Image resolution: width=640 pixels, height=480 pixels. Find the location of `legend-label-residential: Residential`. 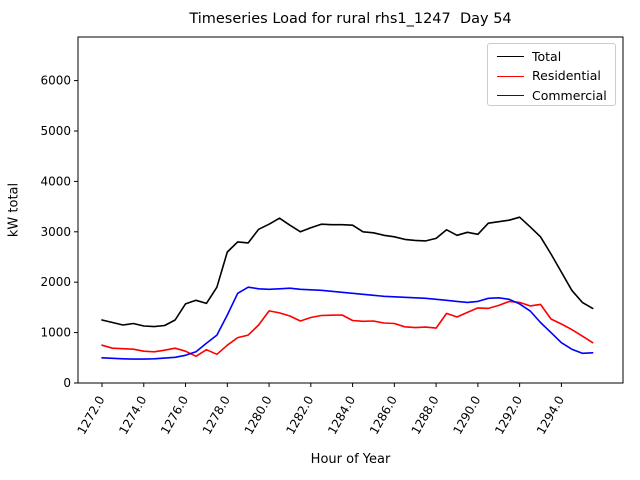

legend-label-residential: Residential is located at coordinates (566, 75).